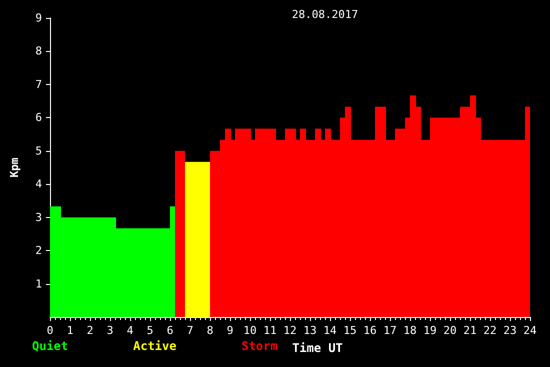  What do you see at coordinates (290, 330) in the screenshot?
I see `x-tick-label: 12` at bounding box center [290, 330].